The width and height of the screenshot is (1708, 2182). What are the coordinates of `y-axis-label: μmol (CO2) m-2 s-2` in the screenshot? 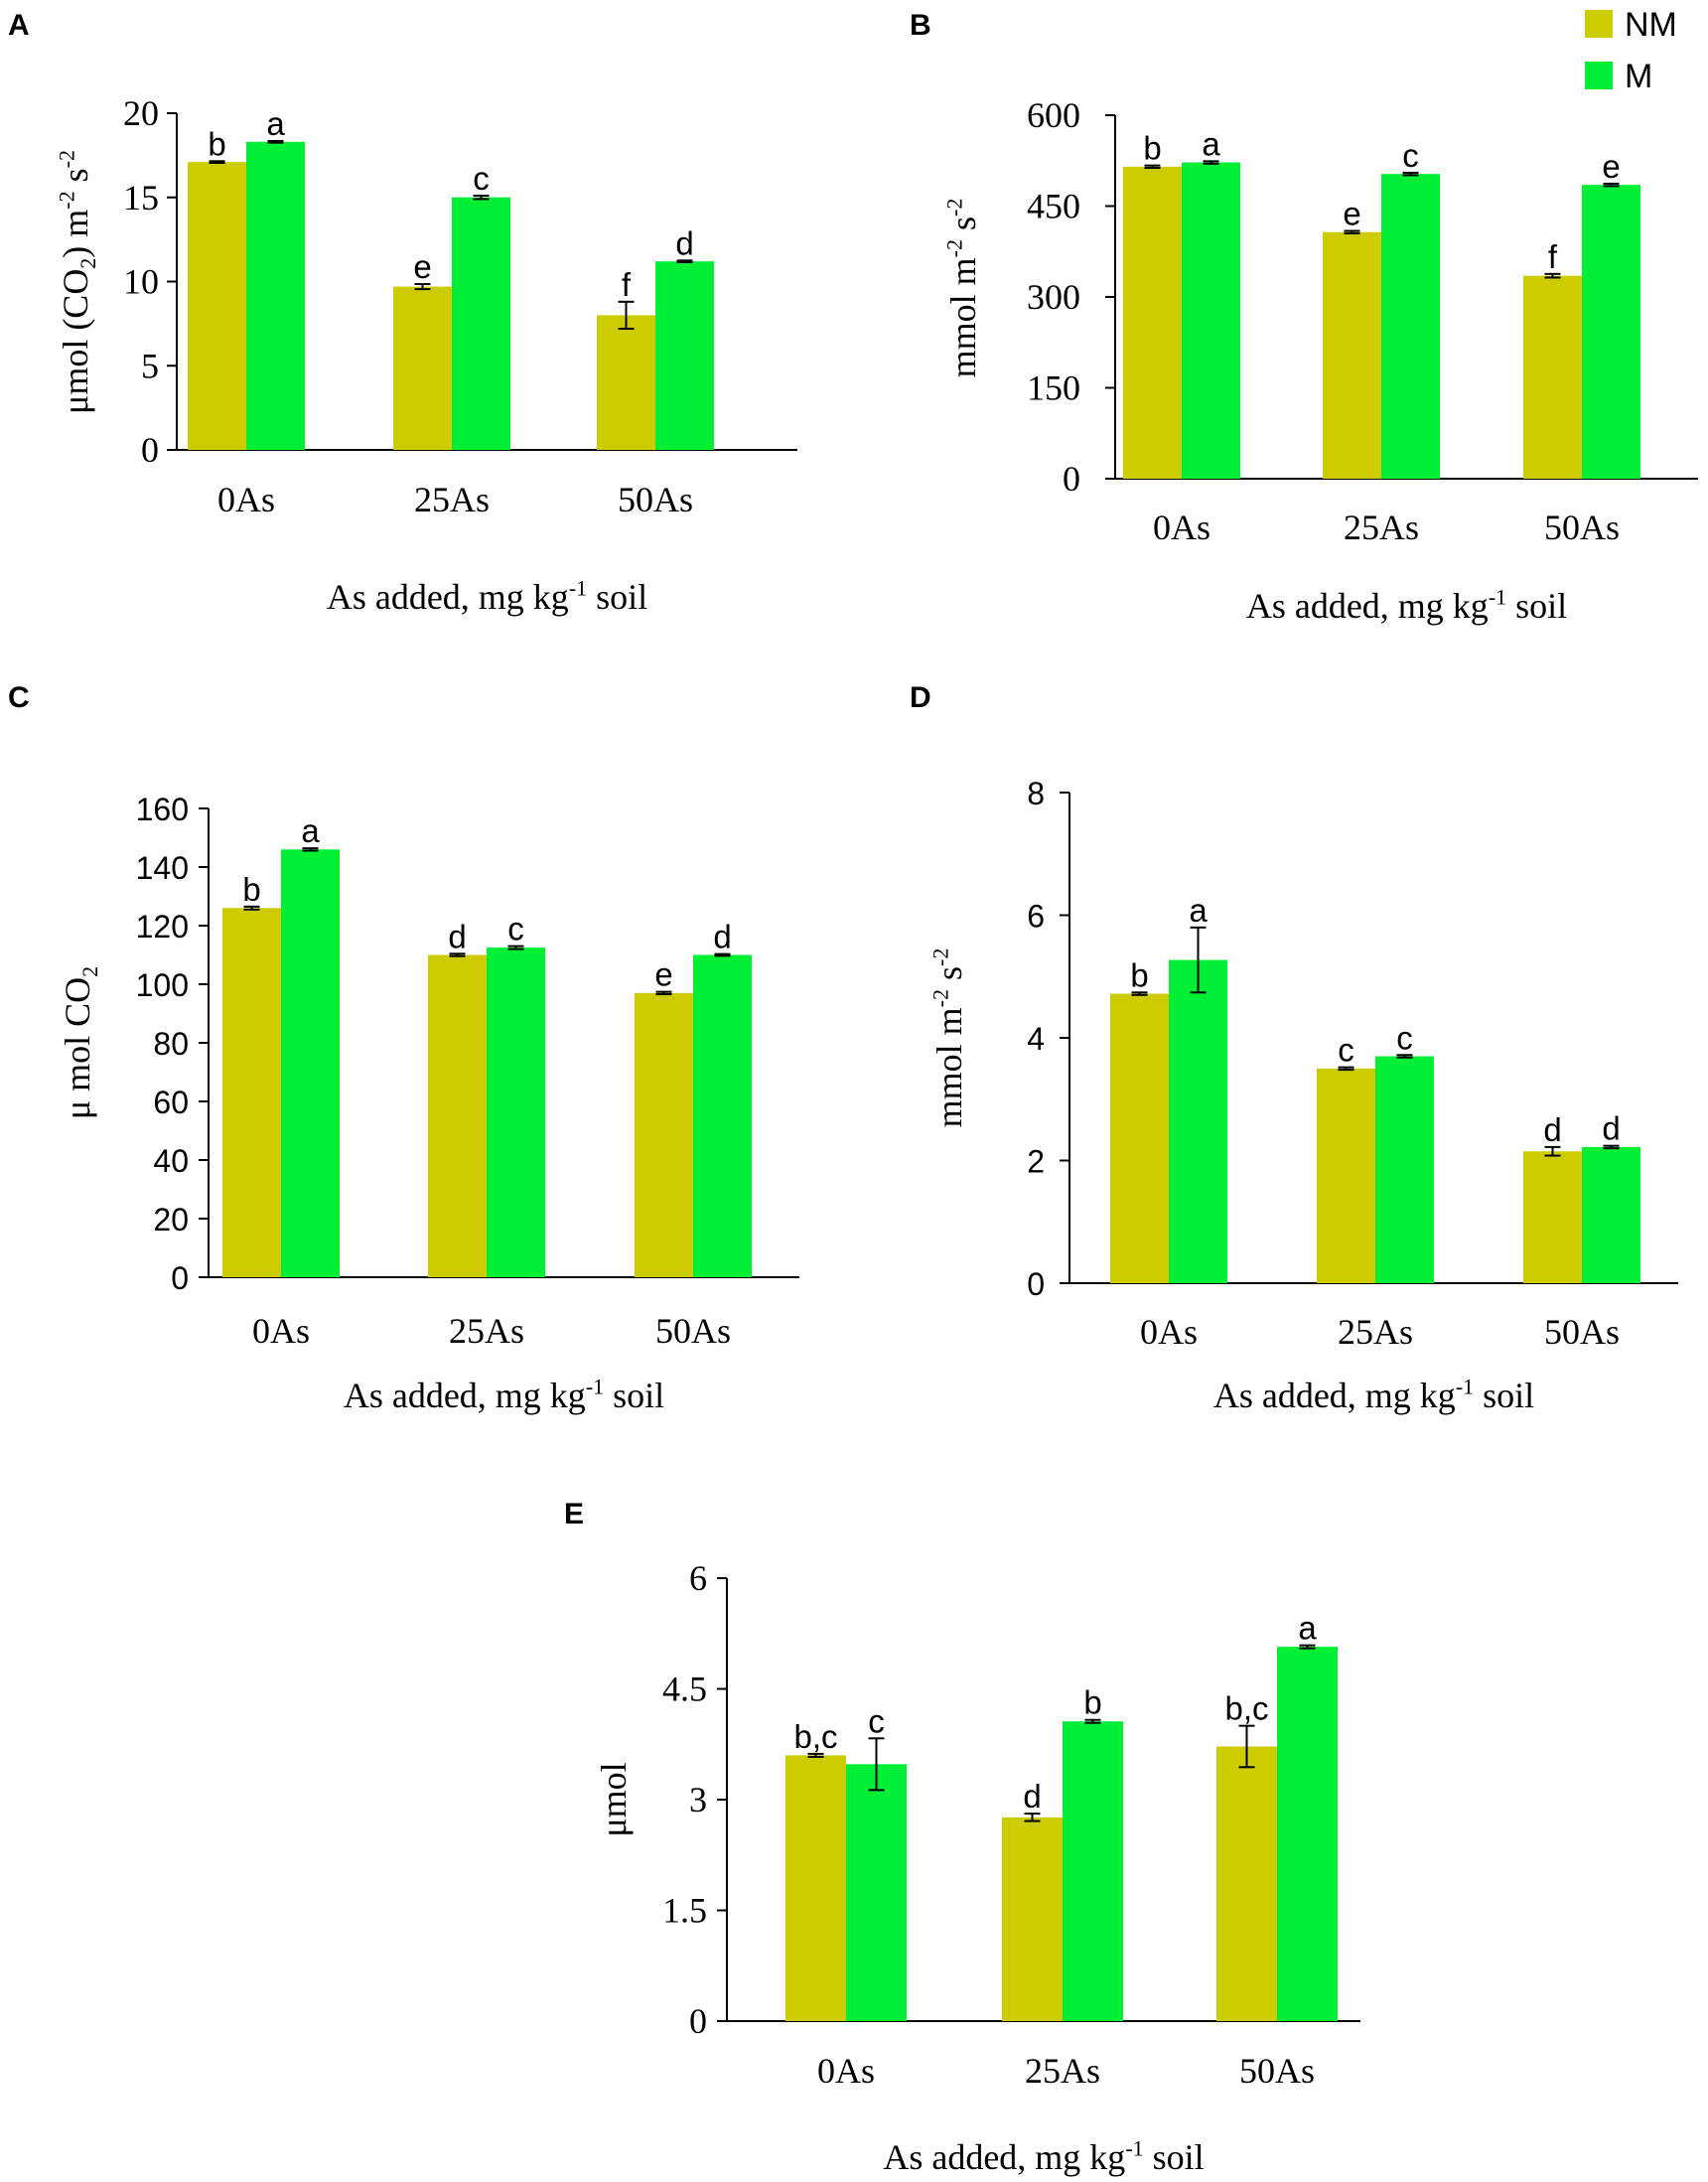 It's located at (77, 282).